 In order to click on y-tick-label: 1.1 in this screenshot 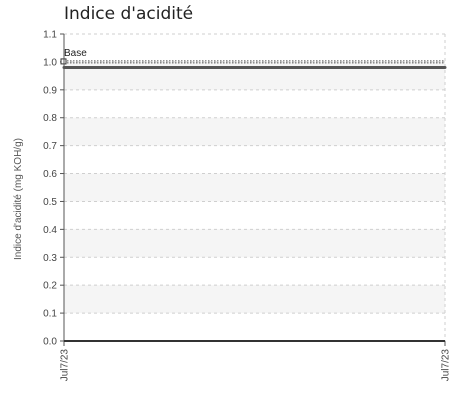, I will do `click(50, 35)`.